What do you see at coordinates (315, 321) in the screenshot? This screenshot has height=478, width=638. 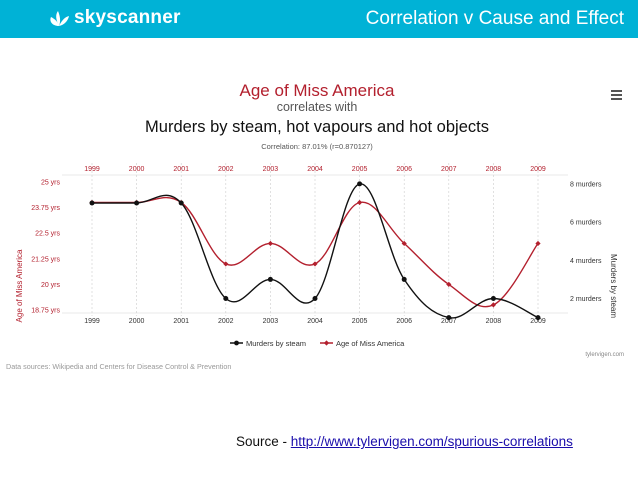 I see `bottom-tick-2004: 2004` at bounding box center [315, 321].